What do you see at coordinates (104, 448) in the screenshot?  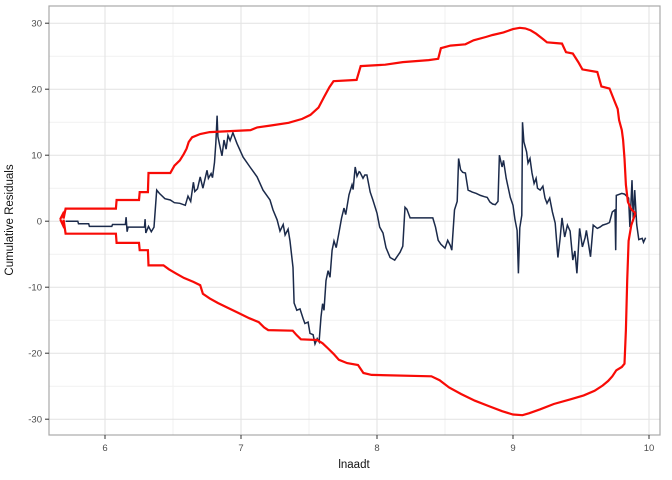 I see `x-tick-label: 6` at bounding box center [104, 448].